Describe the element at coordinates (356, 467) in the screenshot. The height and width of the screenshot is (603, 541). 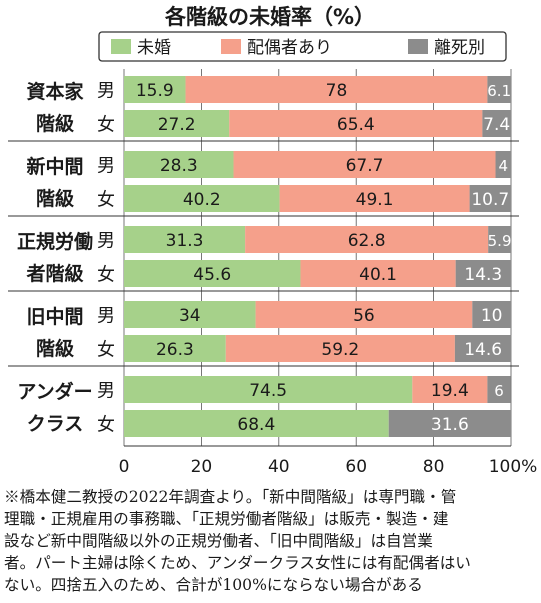
I see `x-tick-label-60: 60` at that location.